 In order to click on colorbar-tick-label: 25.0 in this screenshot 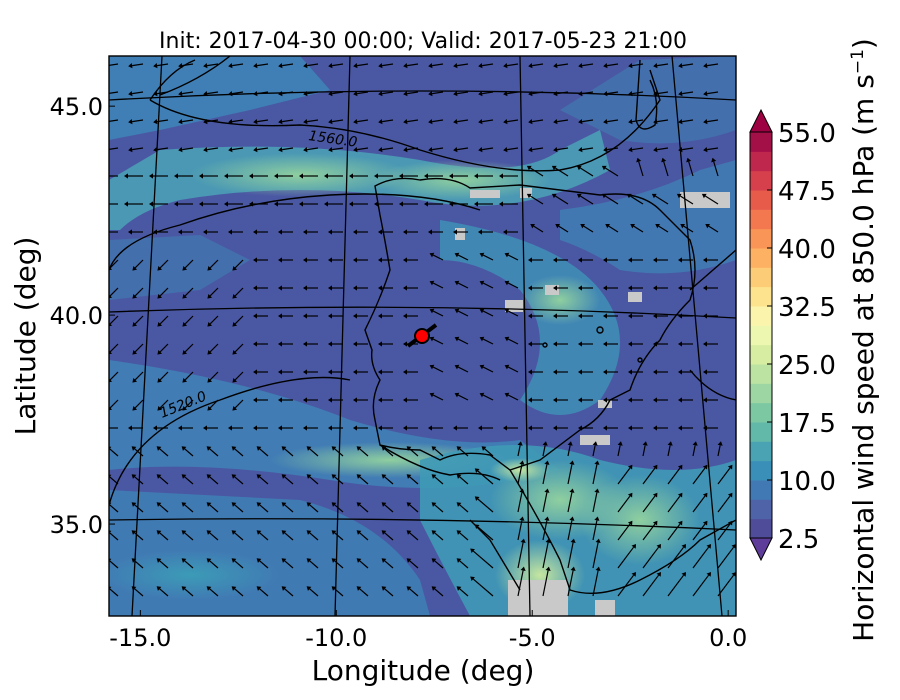, I will do `click(807, 366)`.